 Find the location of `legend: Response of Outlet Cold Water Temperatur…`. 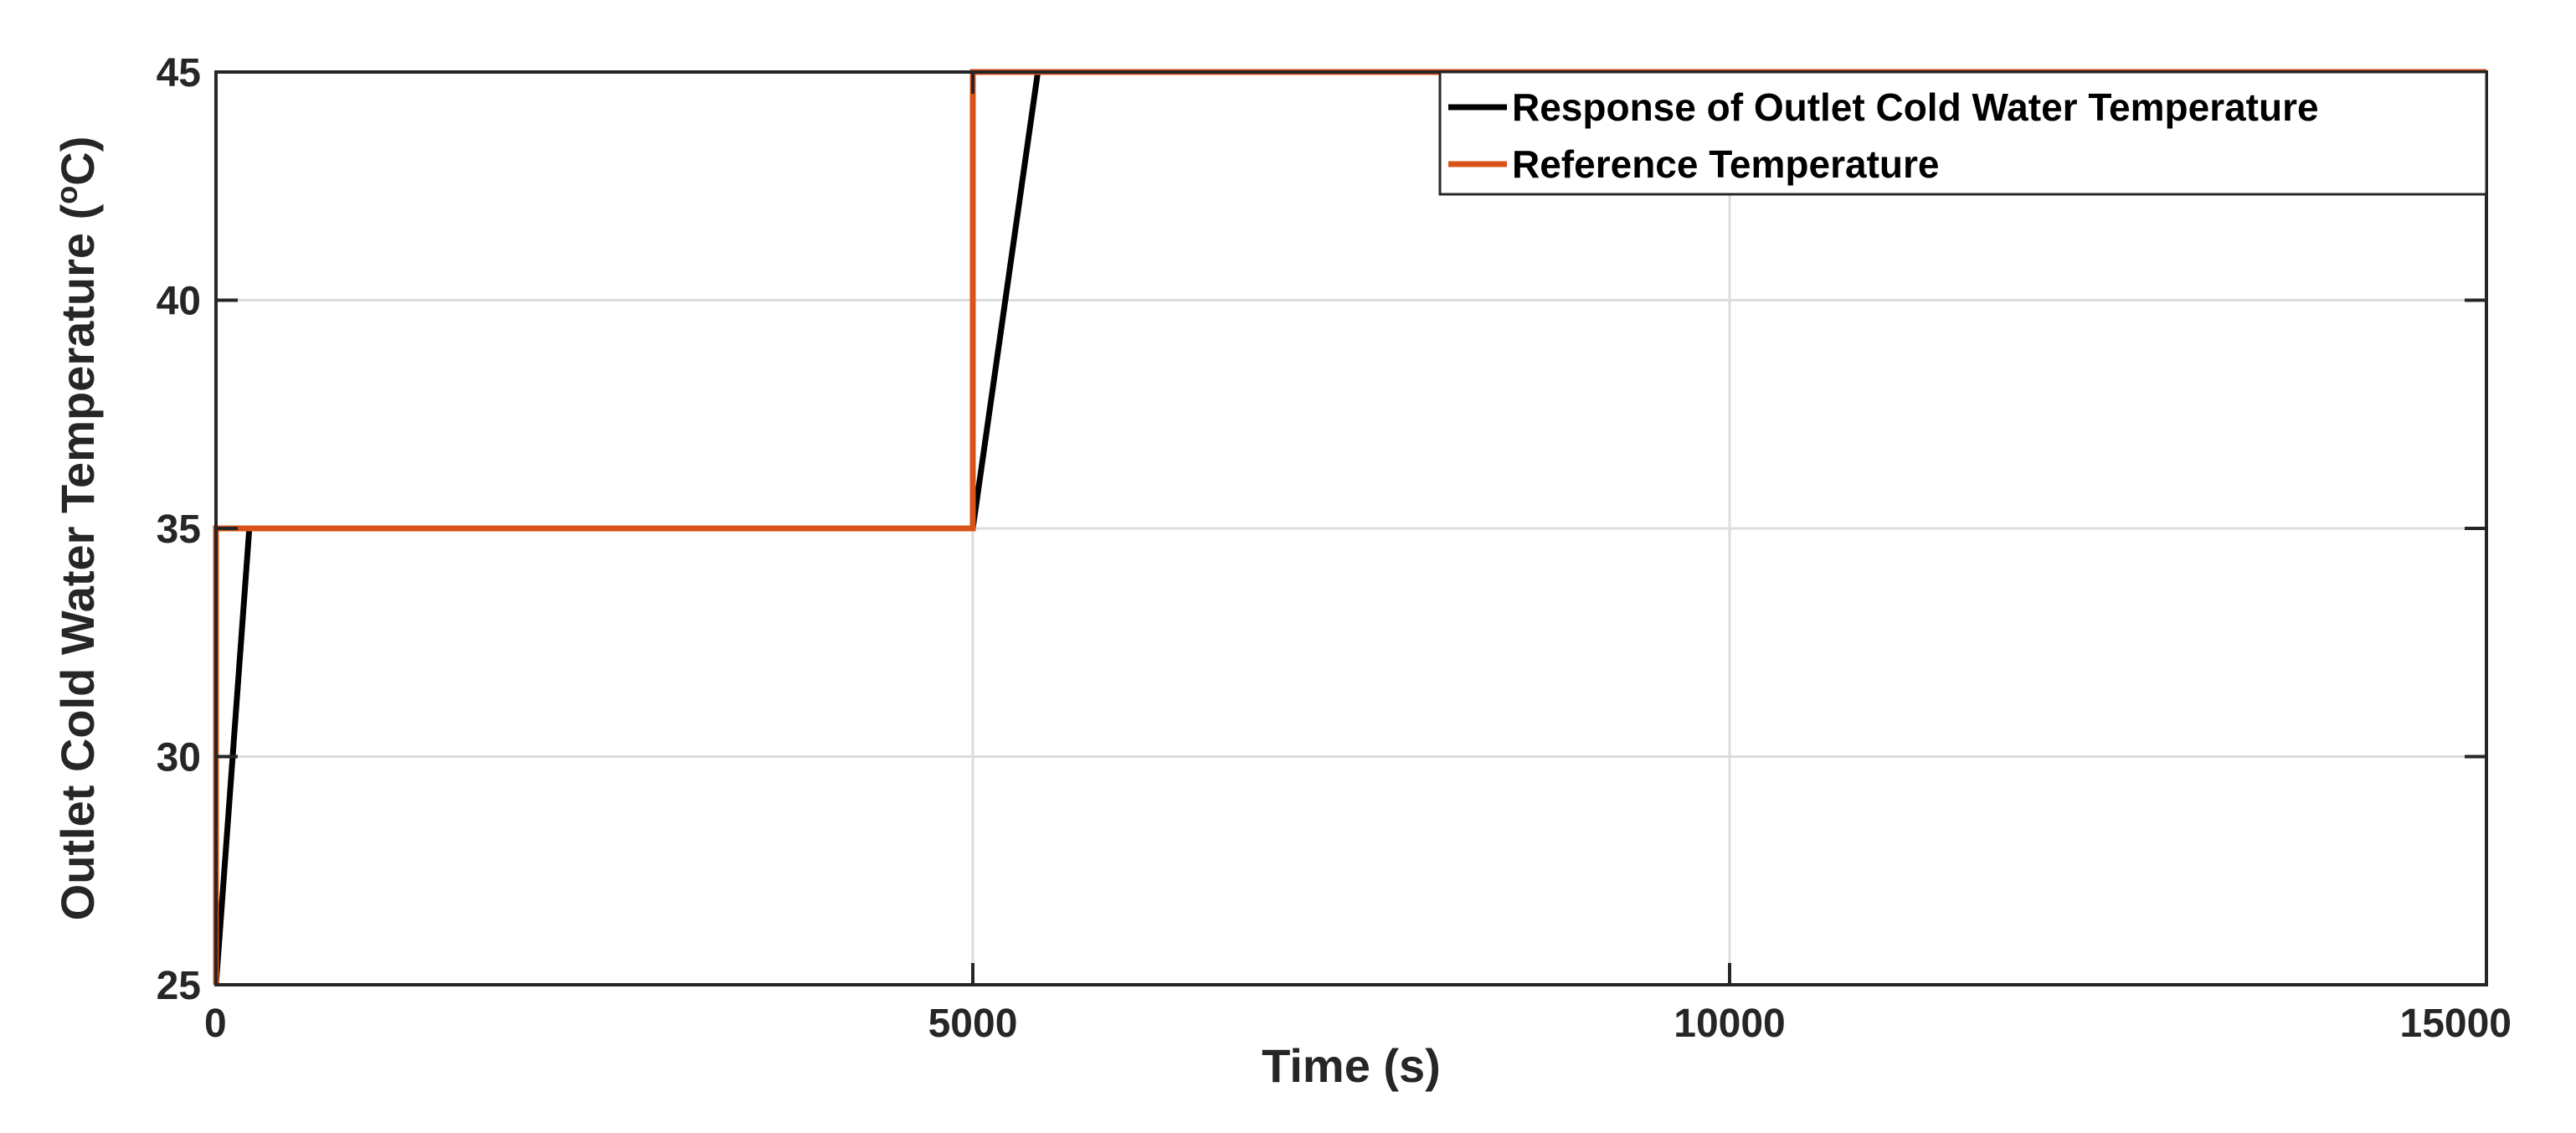

legend: Response of Outlet Cold Water Temperatur… is located at coordinates (1963, 133).